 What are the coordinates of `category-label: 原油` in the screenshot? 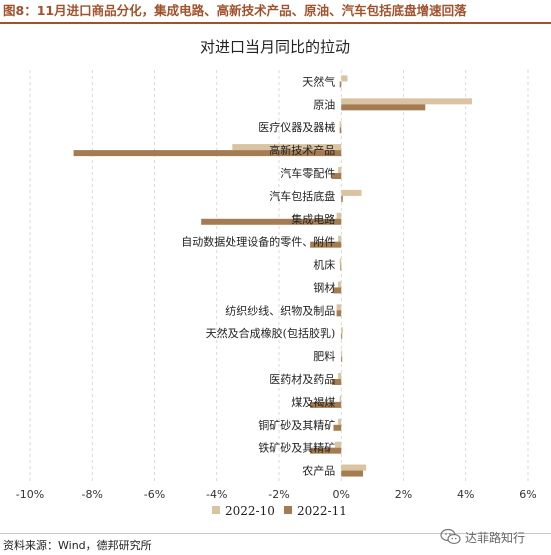 It's located at (324, 104).